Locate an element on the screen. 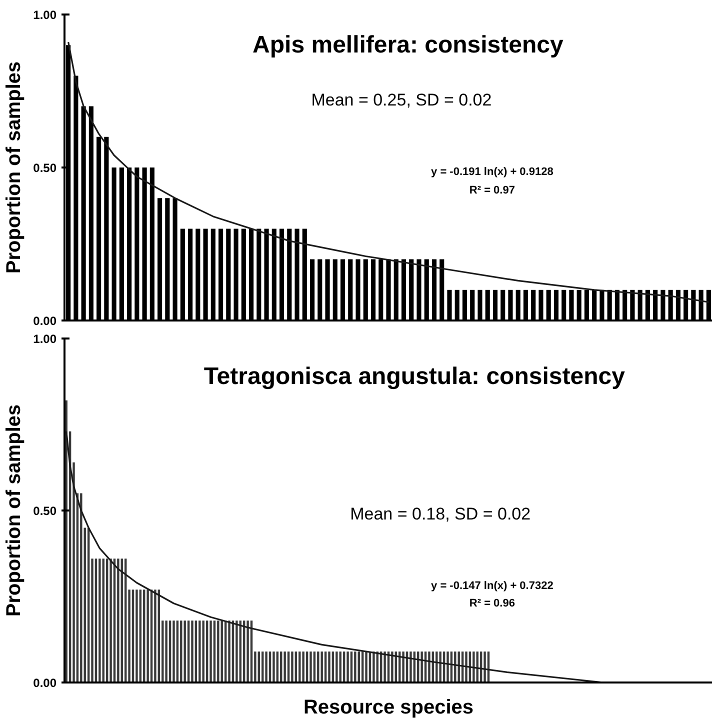  annotation: R² = 0.97 is located at coordinates (492, 190).